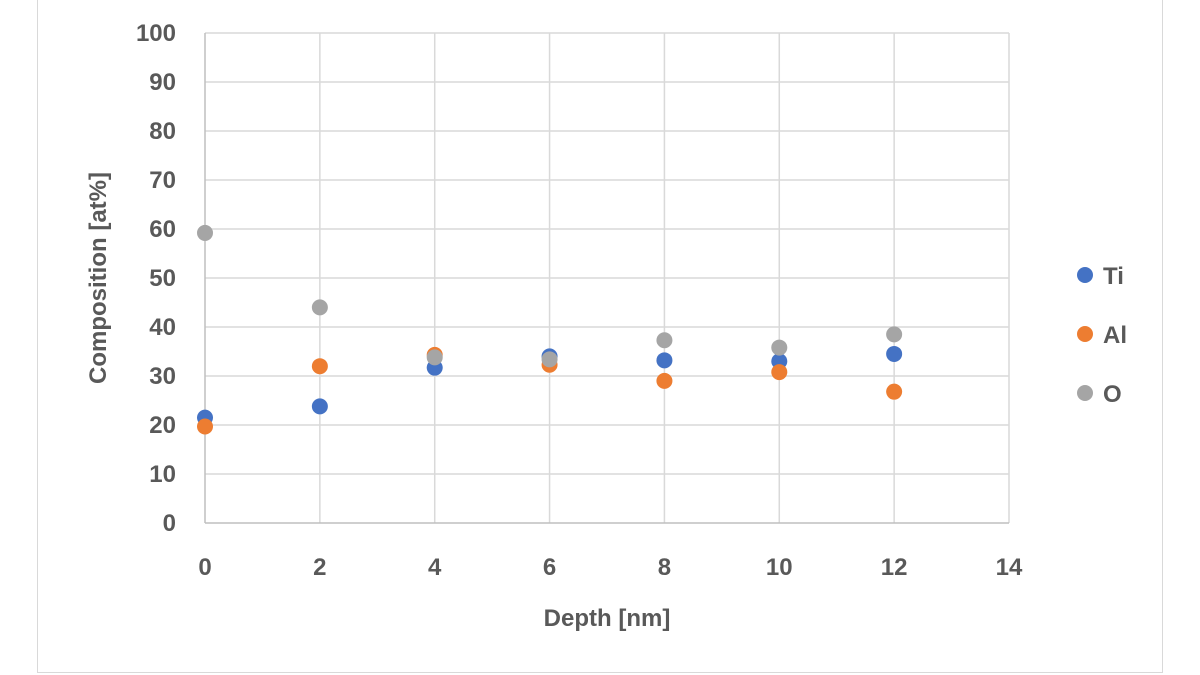  I want to click on y-tick-label: 100, so click(156, 33).